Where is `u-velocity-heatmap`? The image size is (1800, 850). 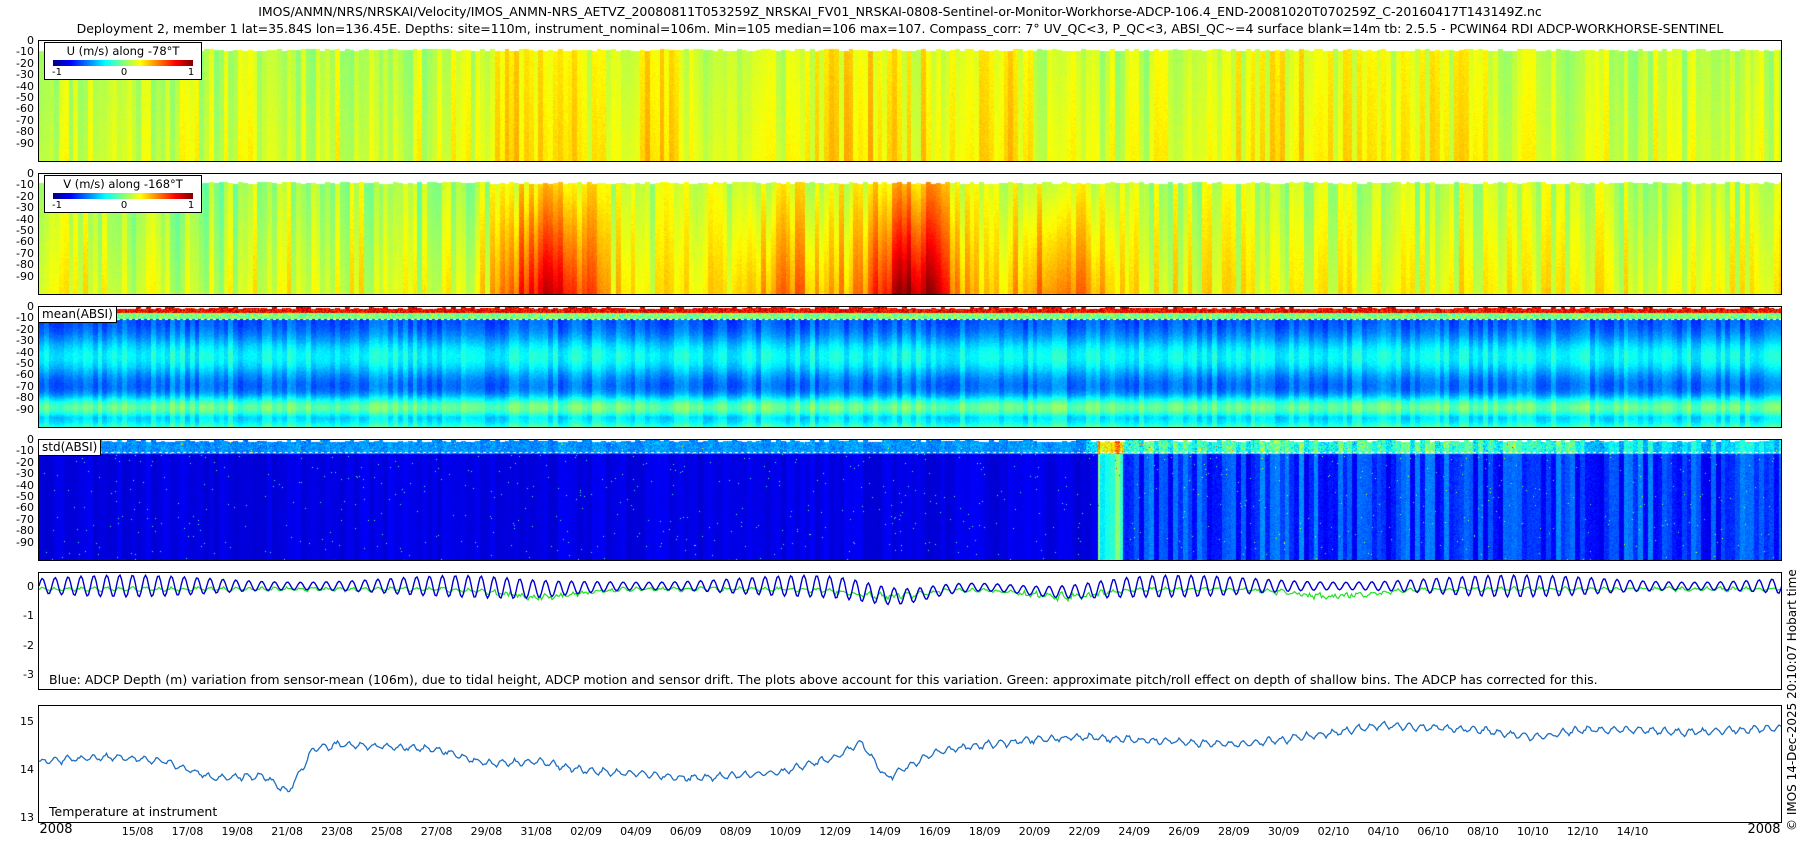 u-velocity-heatmap is located at coordinates (910, 101).